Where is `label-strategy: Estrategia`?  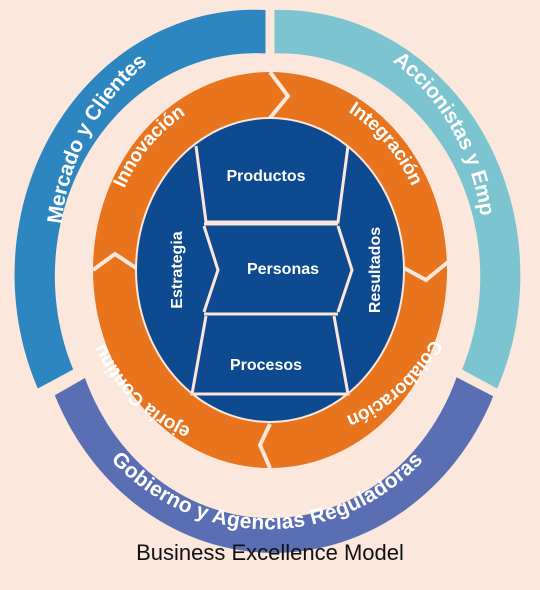
label-strategy: Estrategia is located at coordinates (177, 269).